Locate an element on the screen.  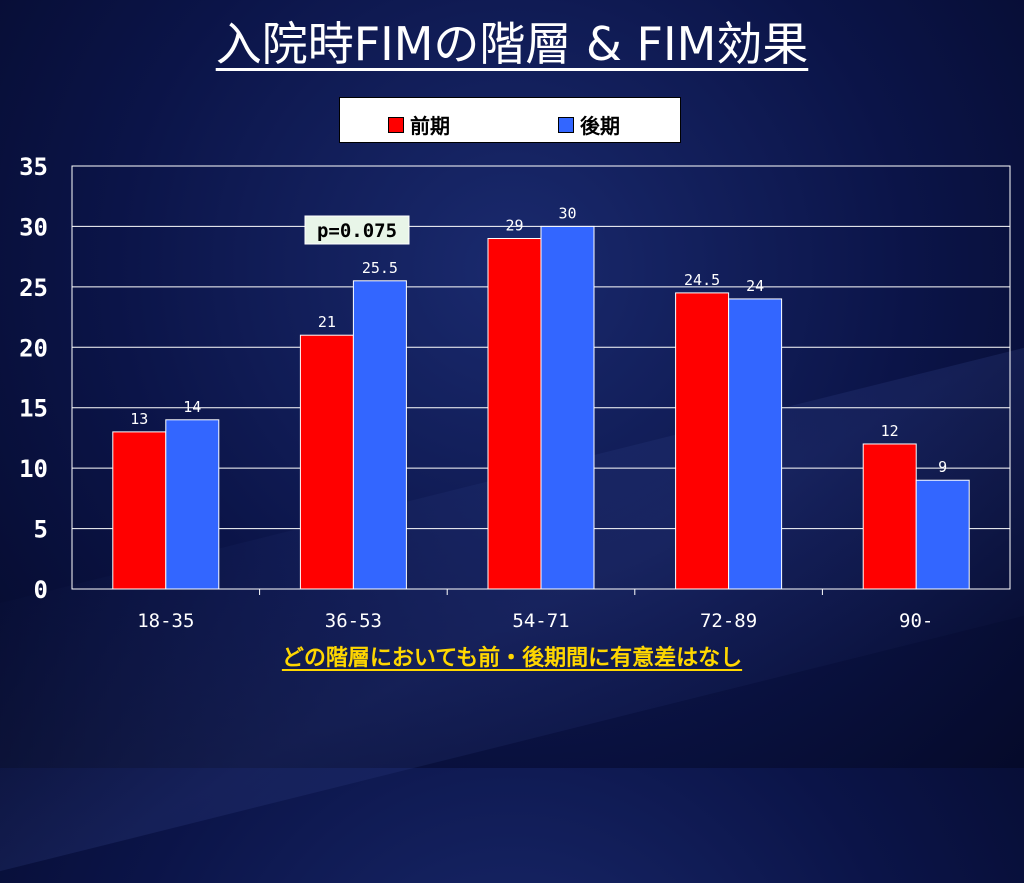
y-tick-label: 15 is located at coordinates (33, 409).